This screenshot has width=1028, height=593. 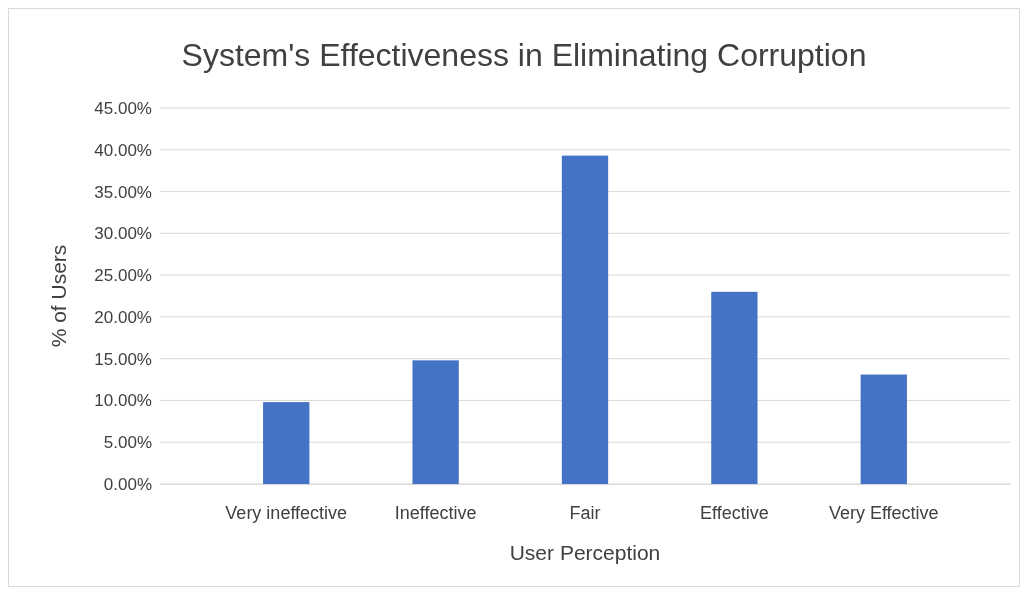 What do you see at coordinates (286, 512) in the screenshot?
I see `x-tick-label: Very ineffective` at bounding box center [286, 512].